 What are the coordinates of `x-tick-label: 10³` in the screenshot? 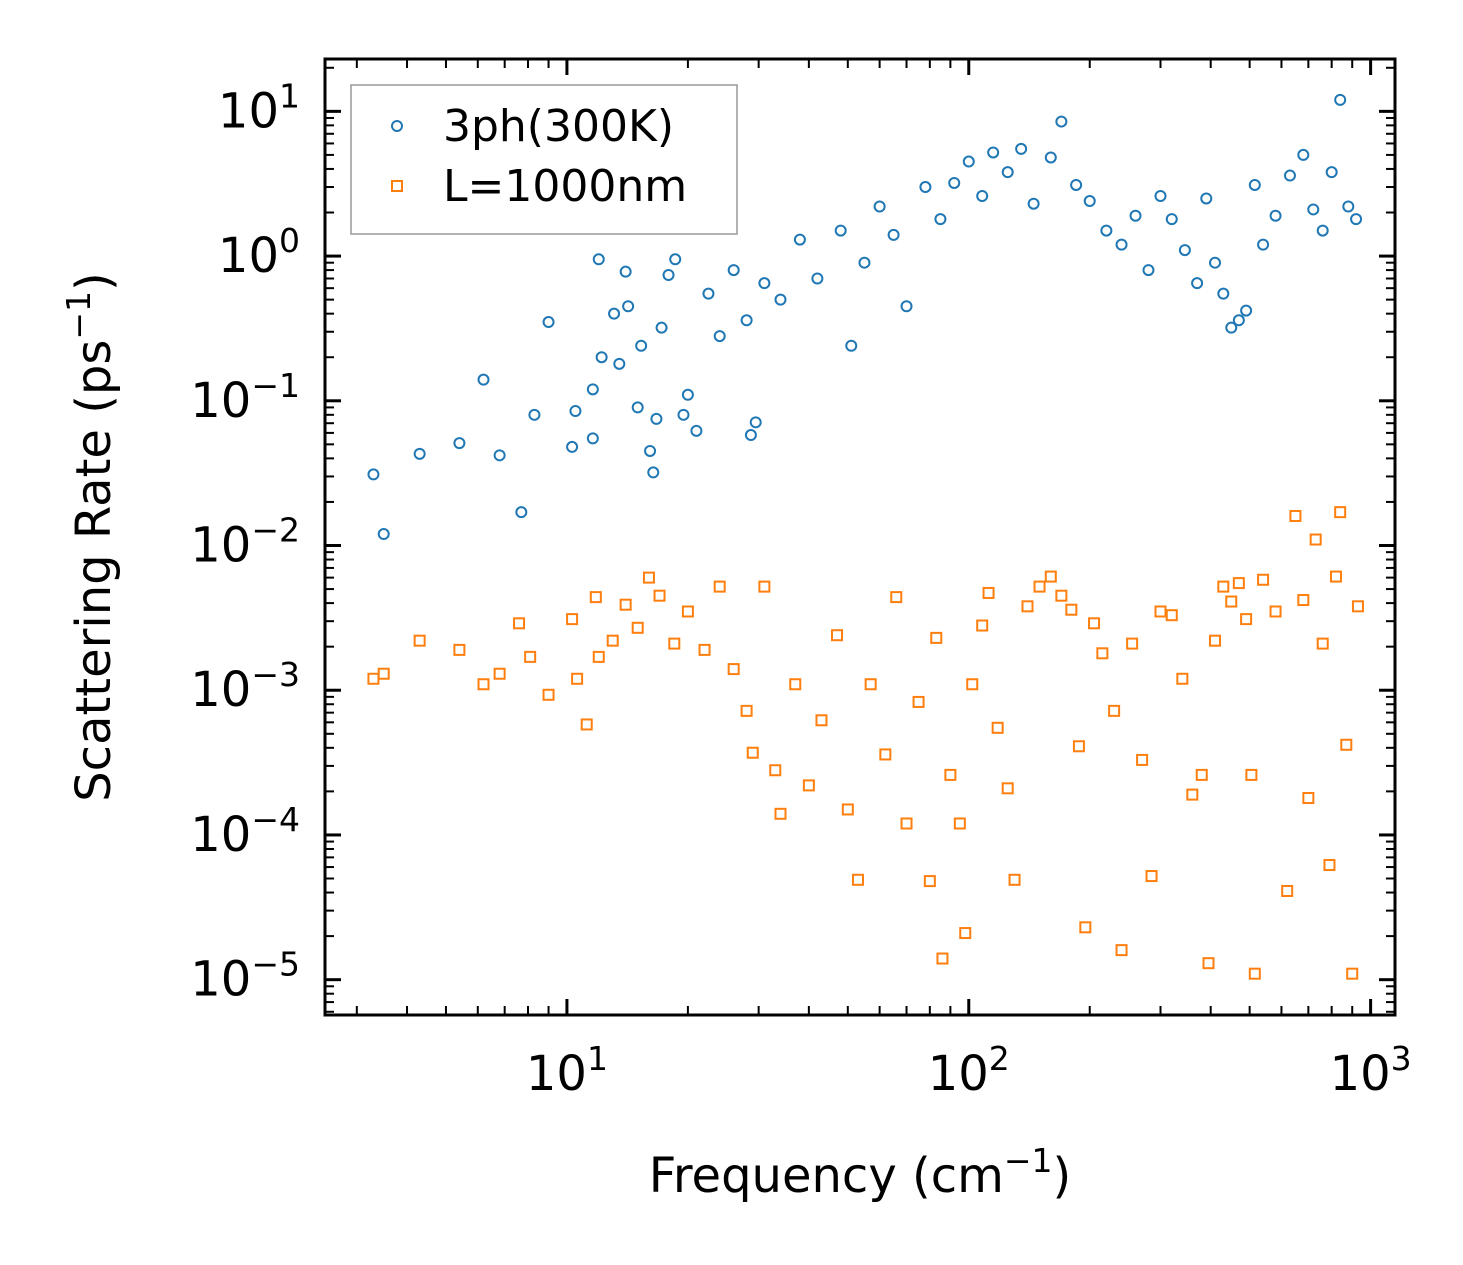 It's located at (1371, 1070).